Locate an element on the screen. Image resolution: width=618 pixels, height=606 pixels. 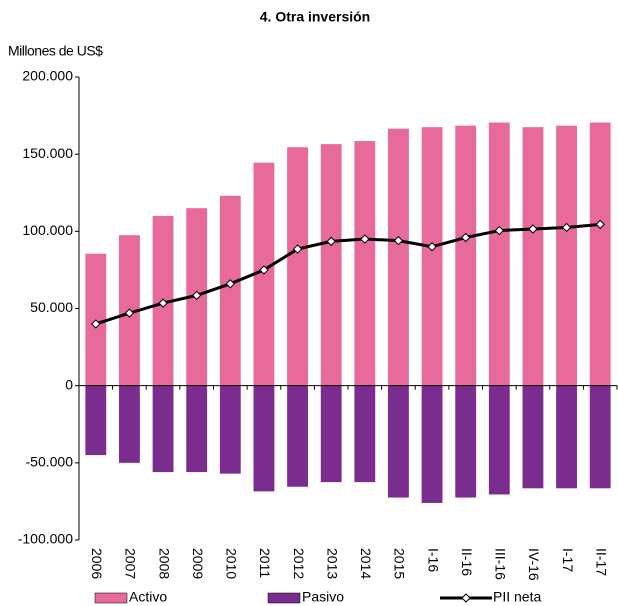
x-tick-label: III-16 is located at coordinates (501, 564).